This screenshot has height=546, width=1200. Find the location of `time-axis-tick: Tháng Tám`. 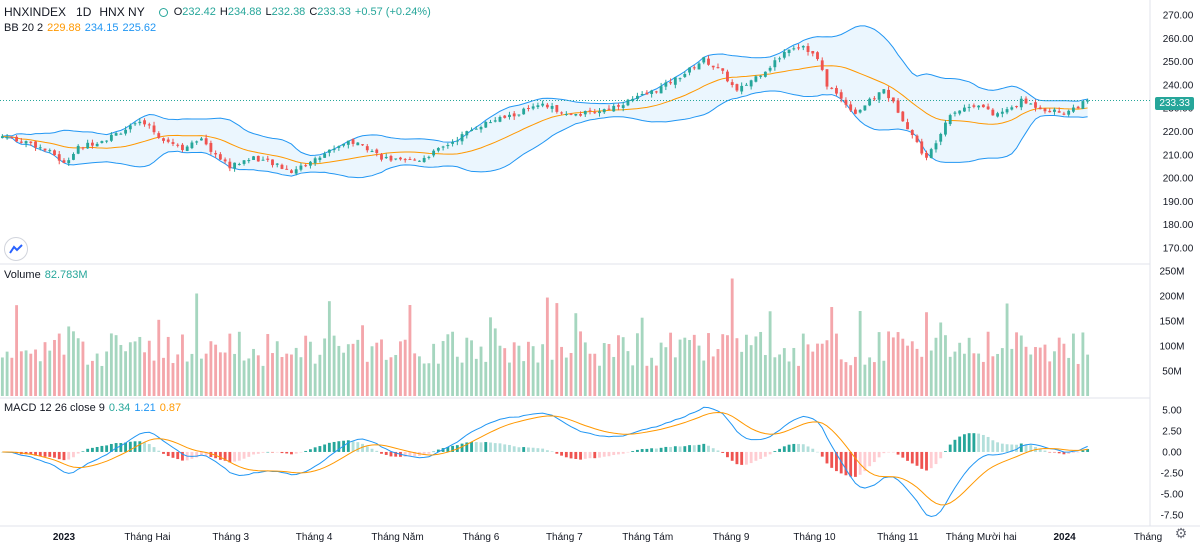

time-axis-tick: Tháng Tám is located at coordinates (647, 537).